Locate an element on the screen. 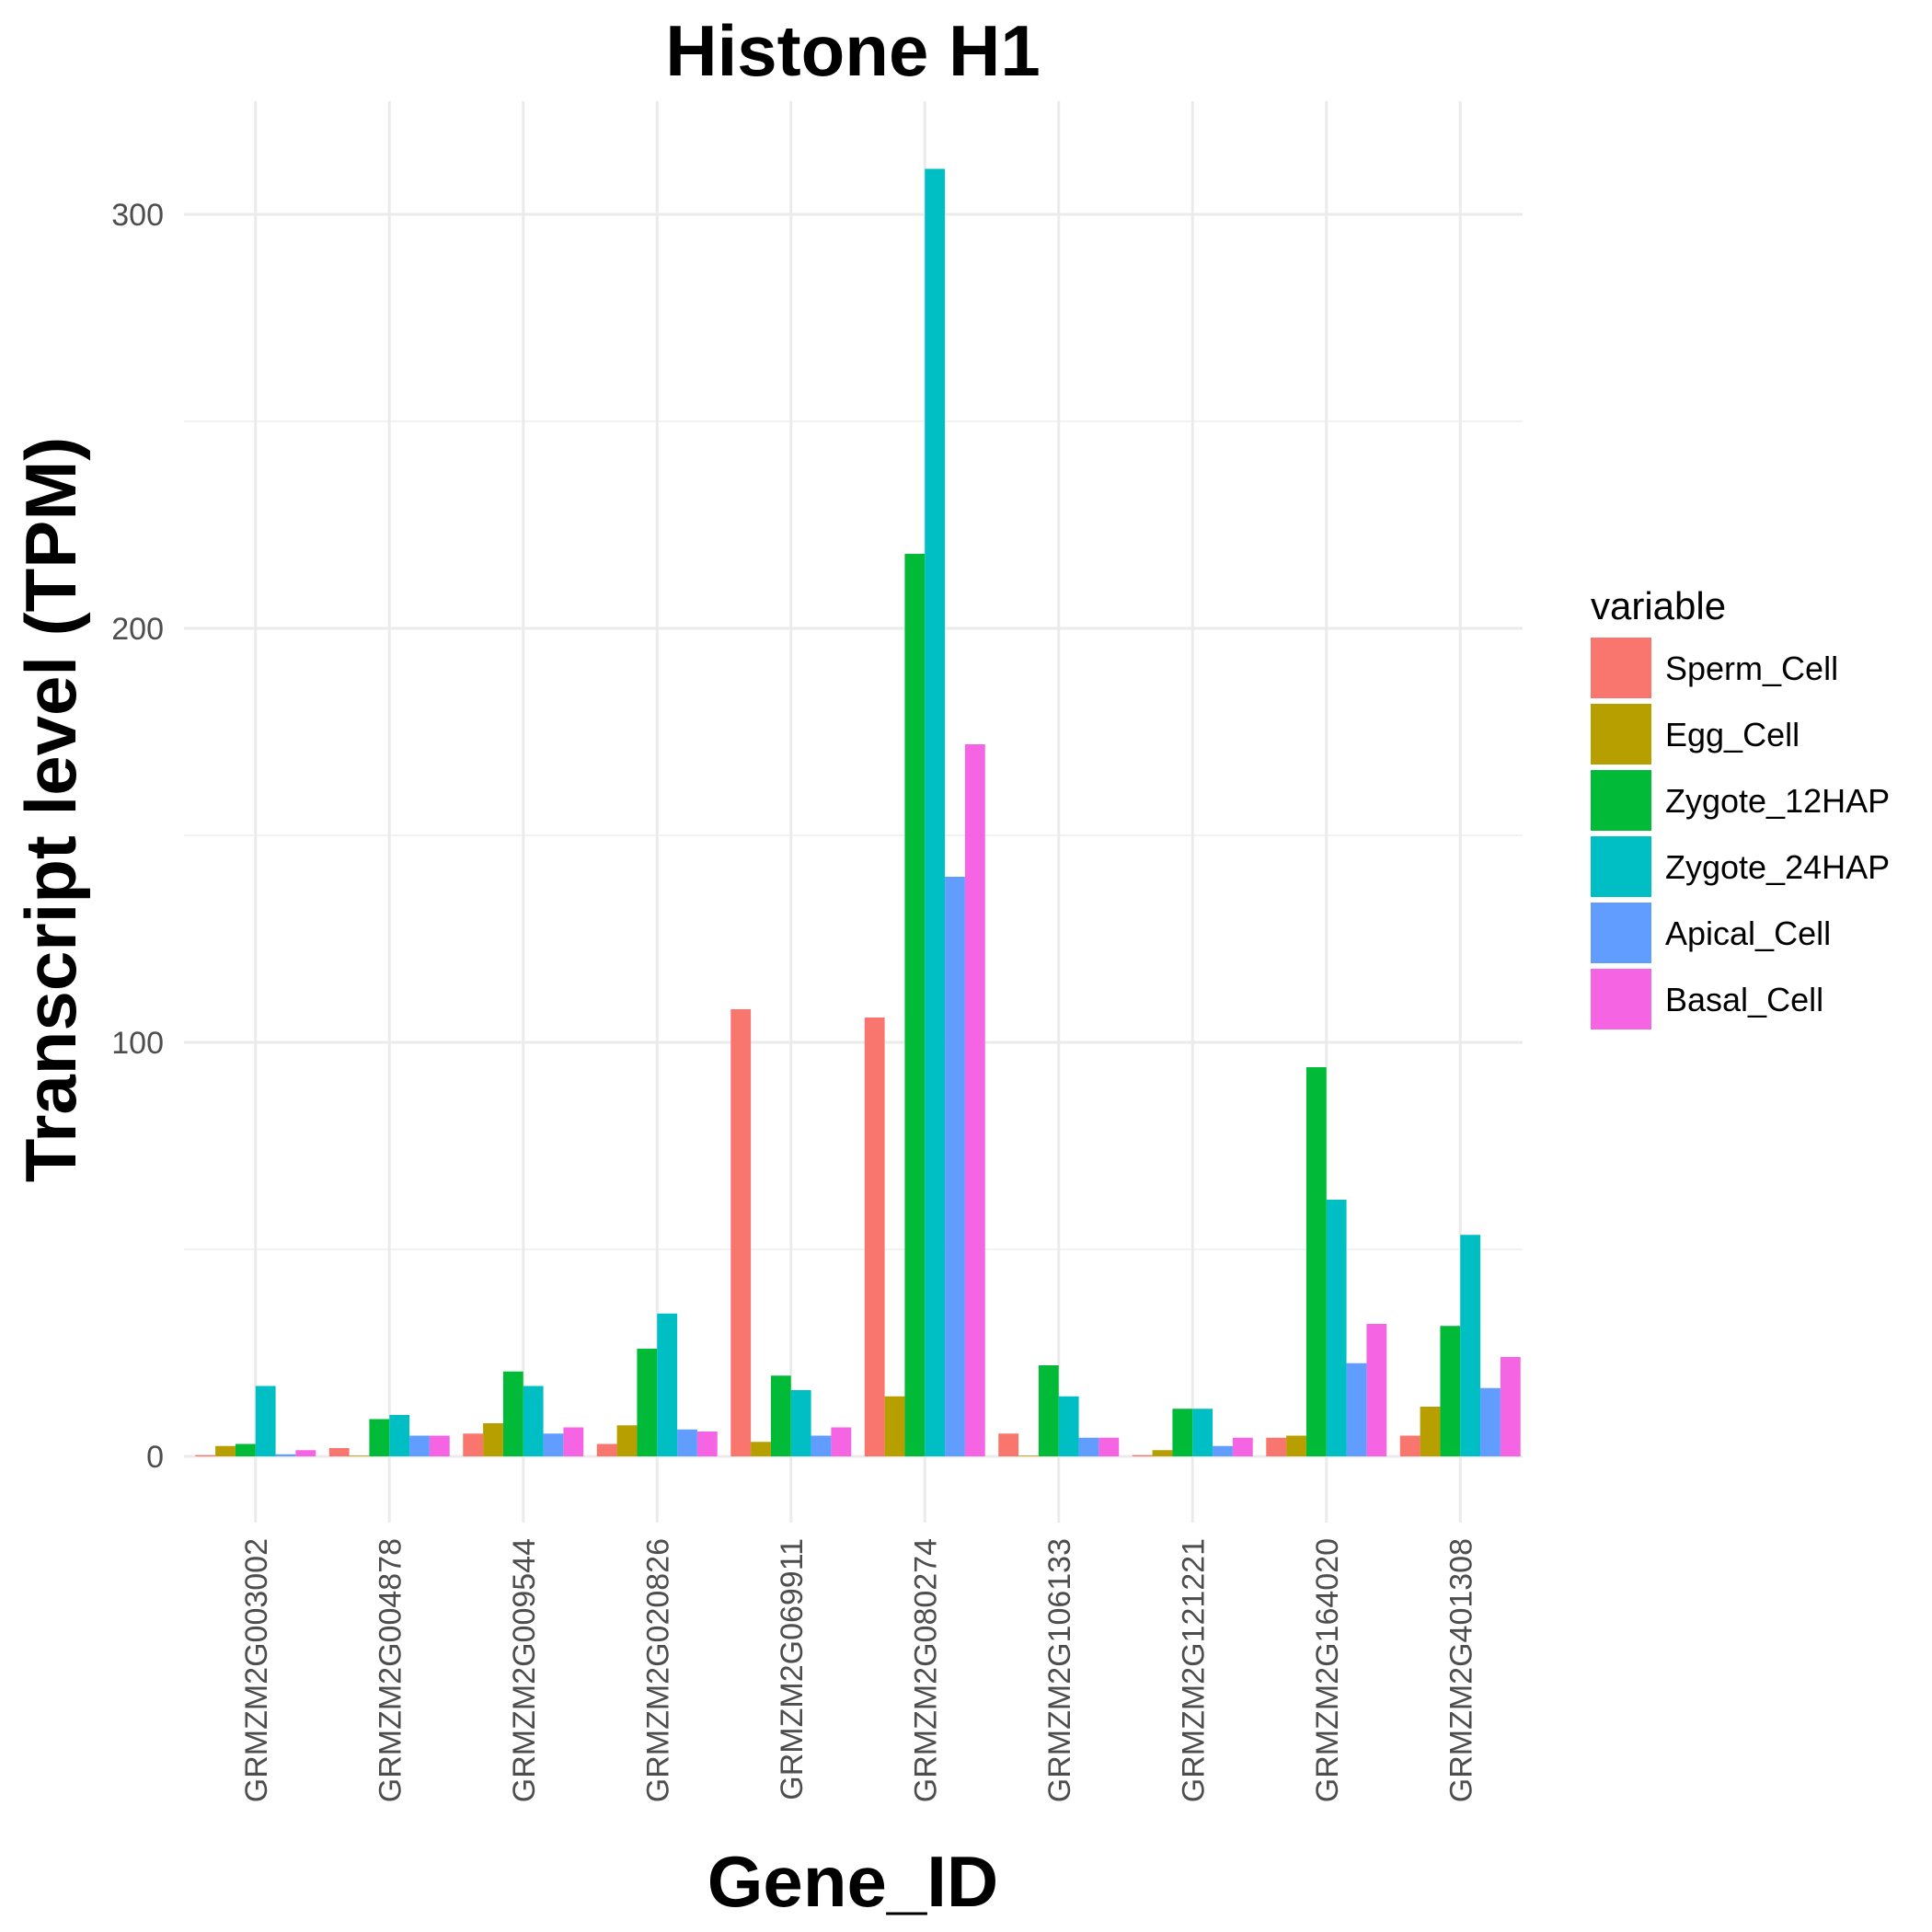  bar-Zygote_24HAP-GRMZM2G080274 is located at coordinates (935, 812).